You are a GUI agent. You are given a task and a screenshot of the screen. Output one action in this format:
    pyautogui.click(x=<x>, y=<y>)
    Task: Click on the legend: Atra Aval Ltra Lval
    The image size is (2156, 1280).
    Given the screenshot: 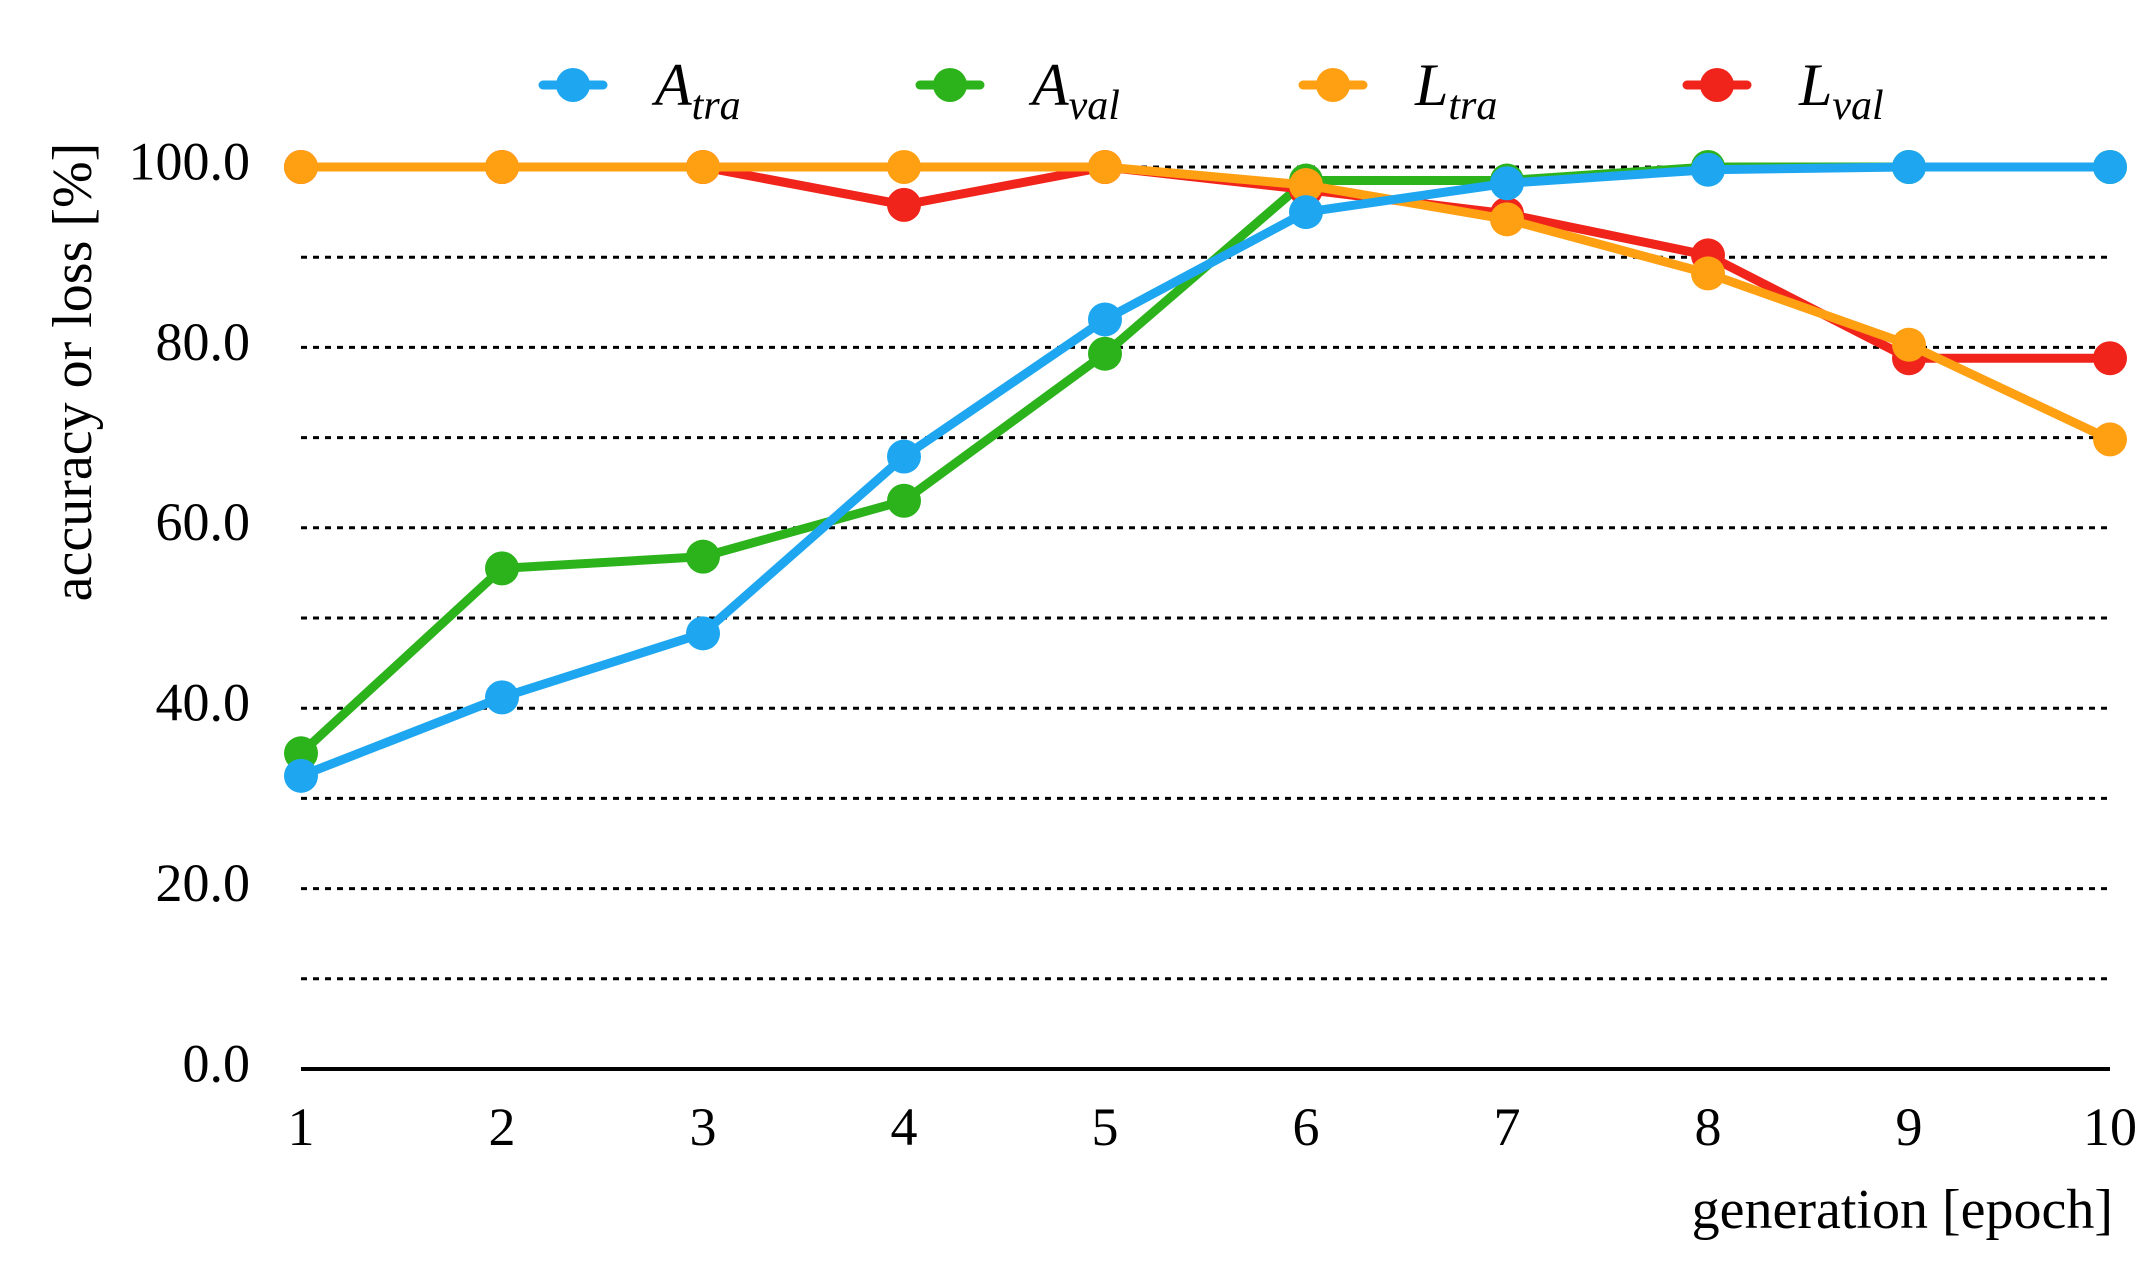 What is the action you would take?
    pyautogui.click(x=1211, y=90)
    